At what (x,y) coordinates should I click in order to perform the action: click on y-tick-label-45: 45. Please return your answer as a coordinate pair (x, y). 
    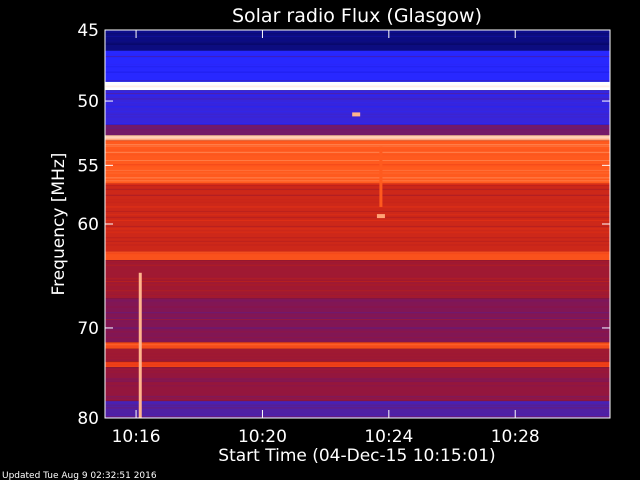
    Looking at the image, I should click on (88, 31).